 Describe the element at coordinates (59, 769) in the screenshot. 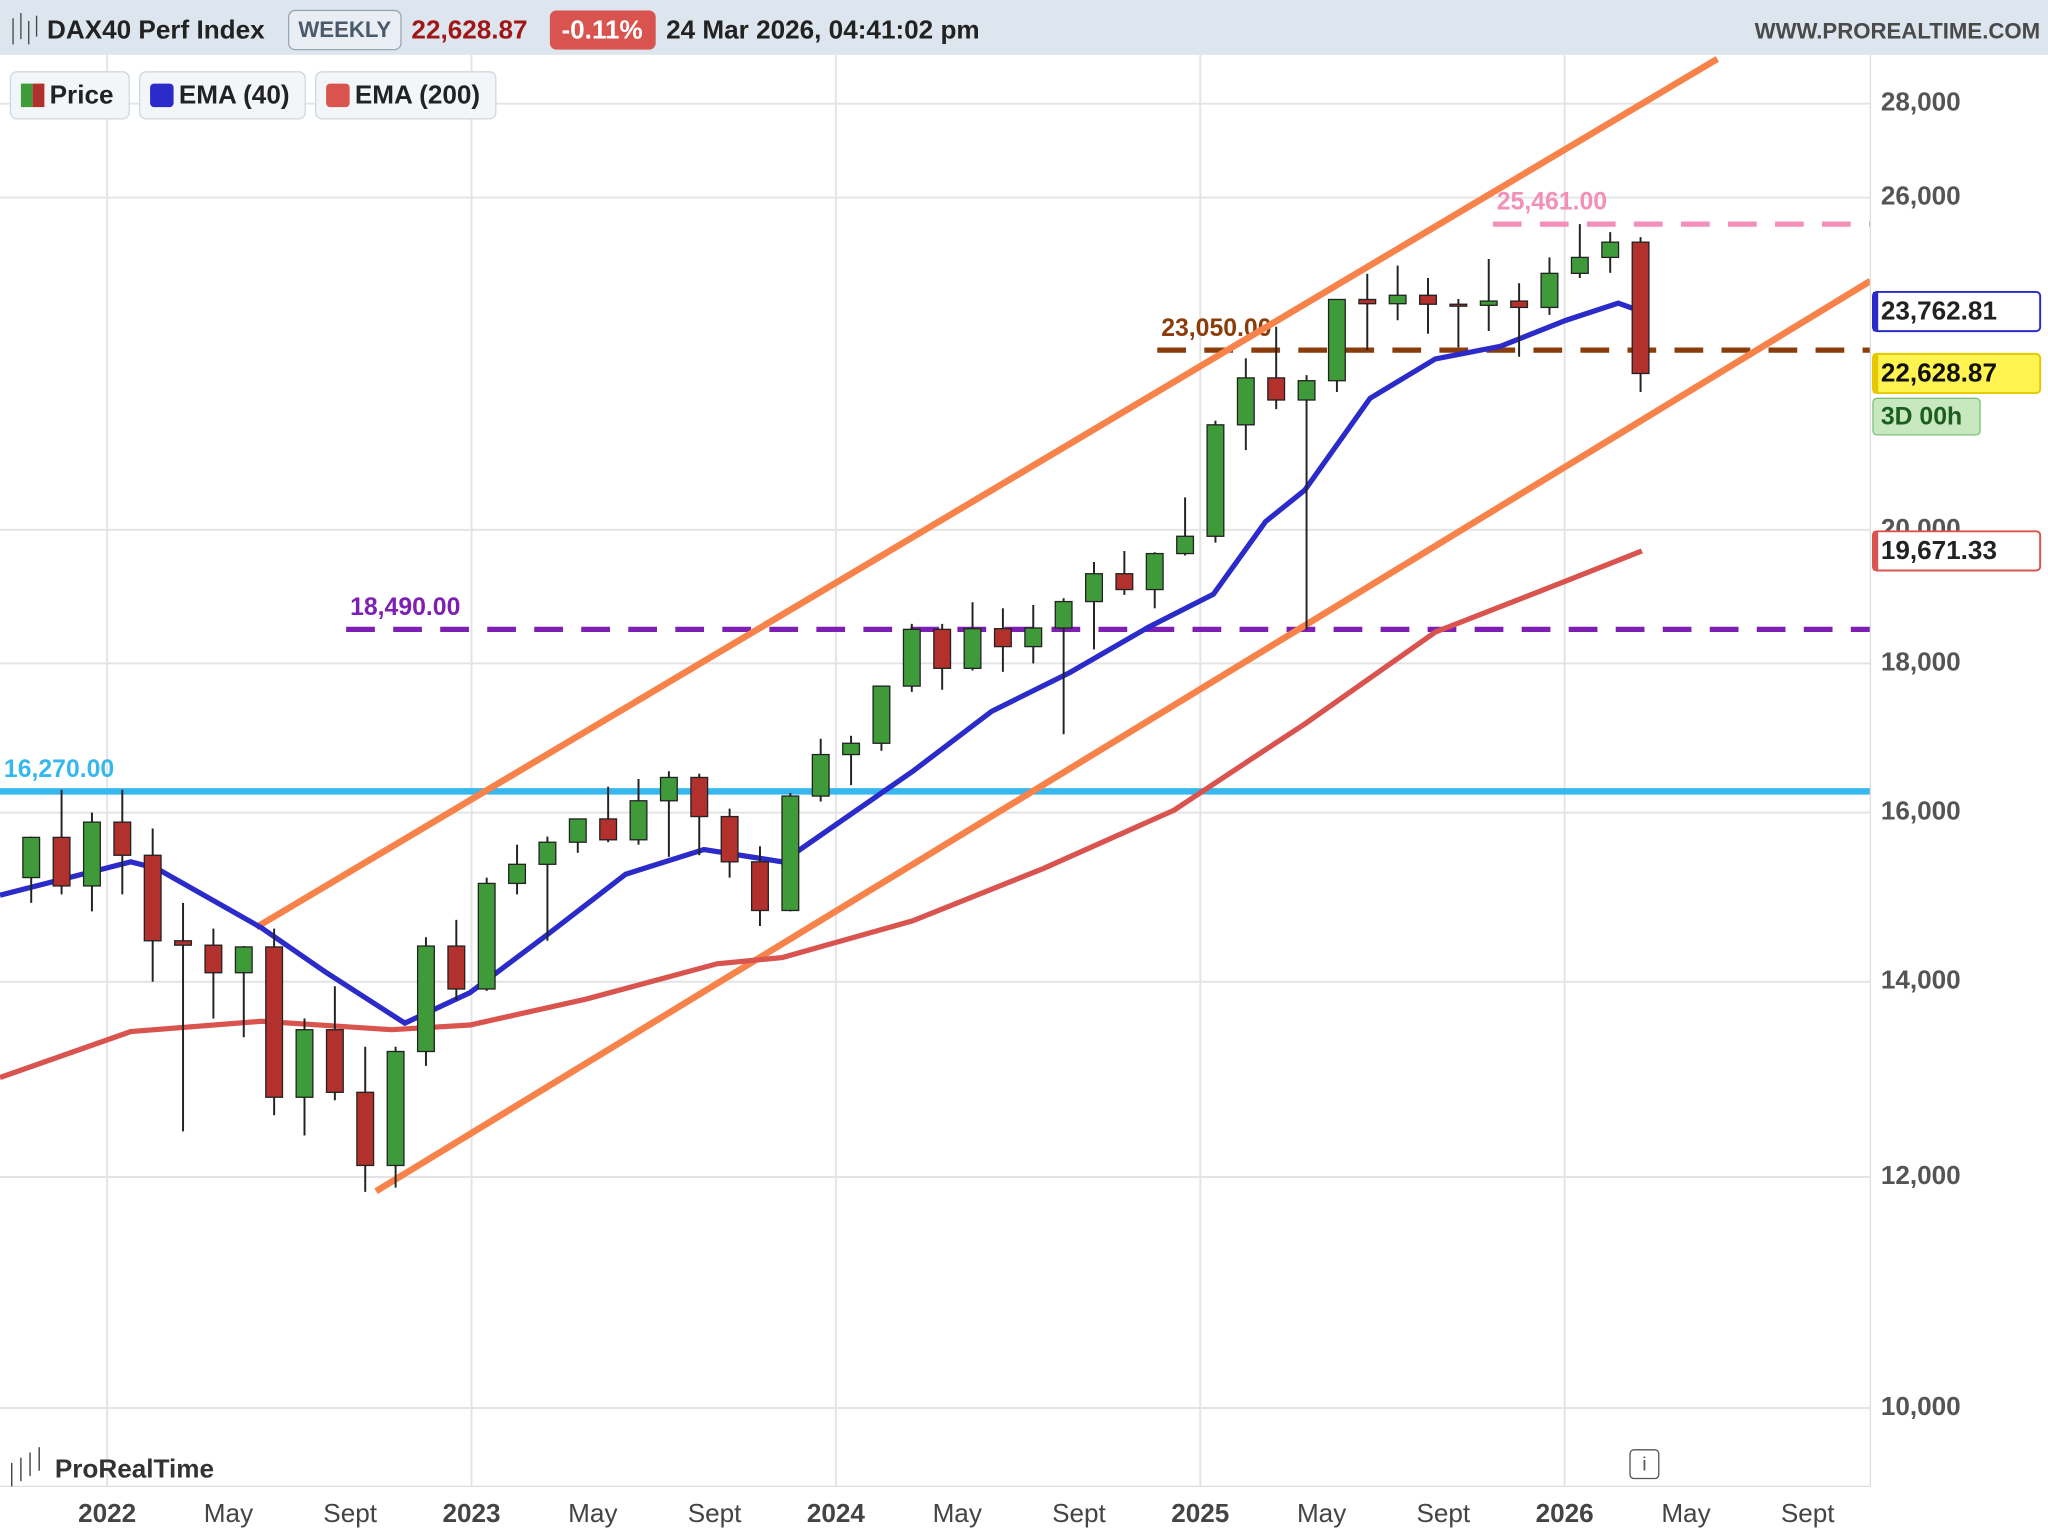

I see `level-label: 16,270.00` at that location.